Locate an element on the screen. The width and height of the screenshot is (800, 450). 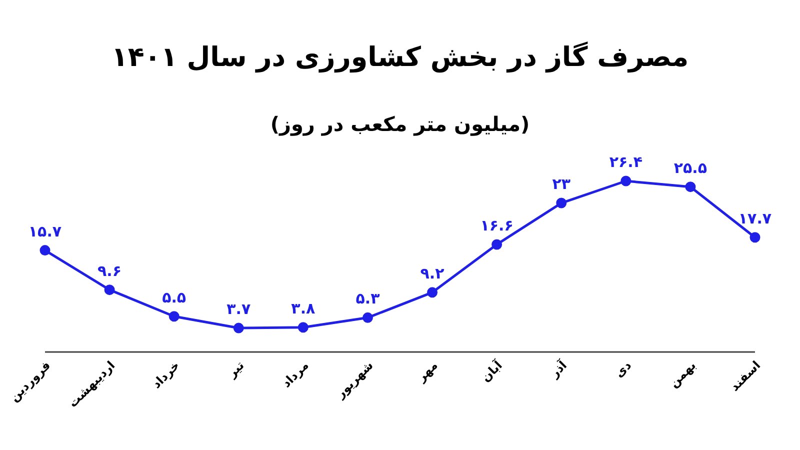
data-label: ۵.۵ is located at coordinates (174, 297).